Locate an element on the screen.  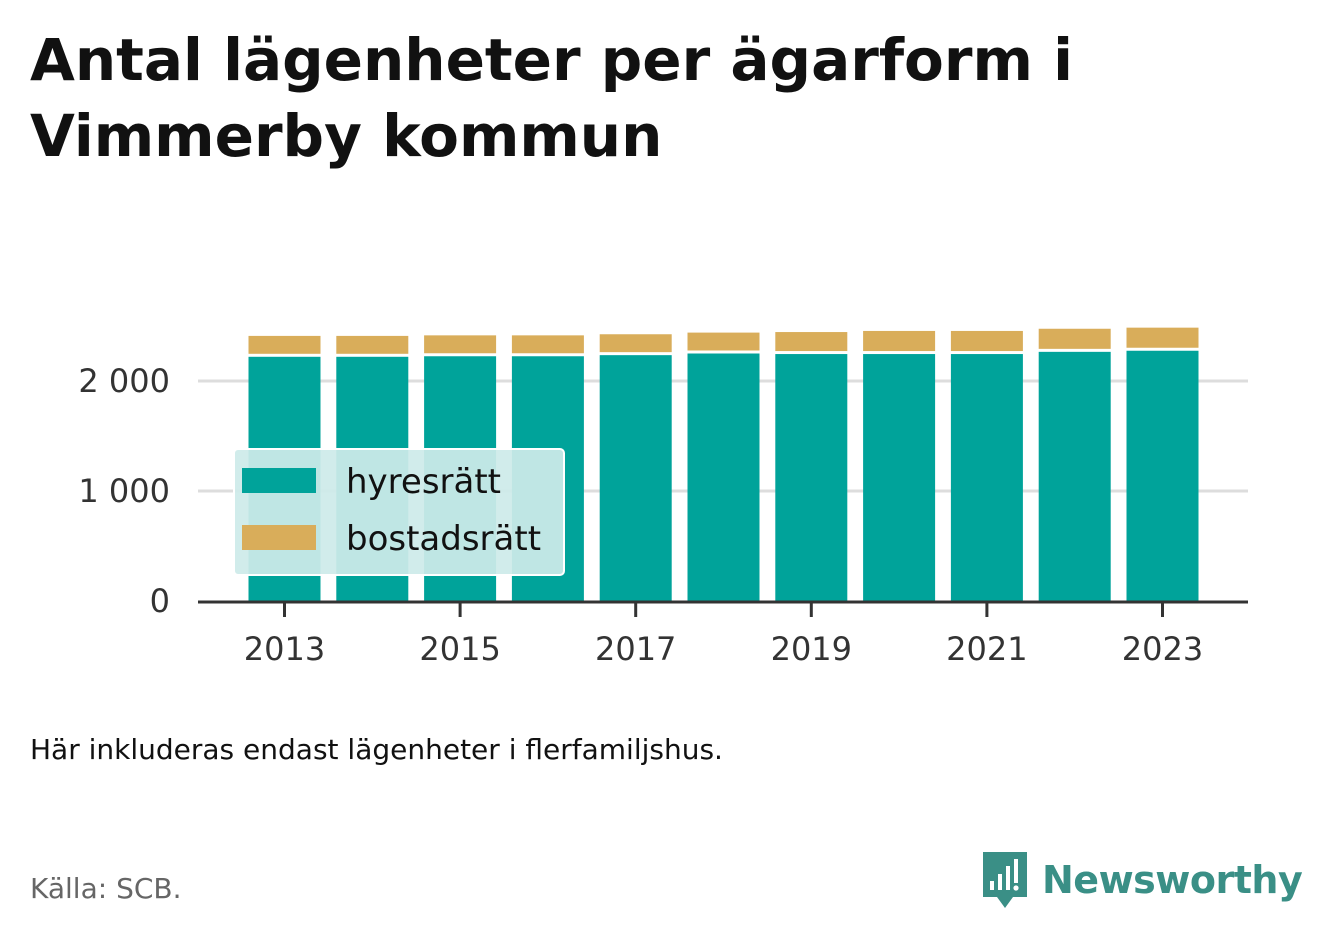
x-tick-label: 2021 is located at coordinates (986, 649).